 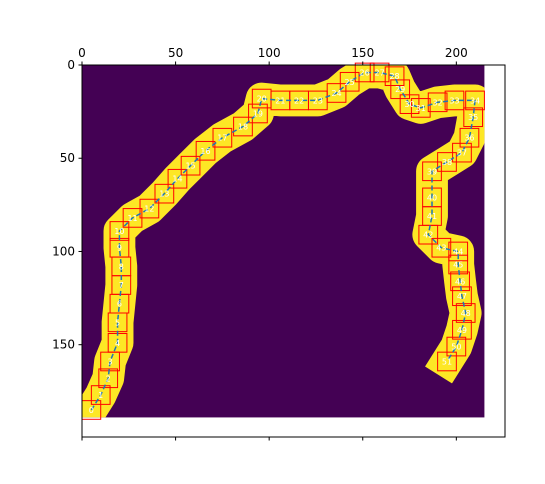 I want to click on point-label: 13, so click(x=164, y=194).